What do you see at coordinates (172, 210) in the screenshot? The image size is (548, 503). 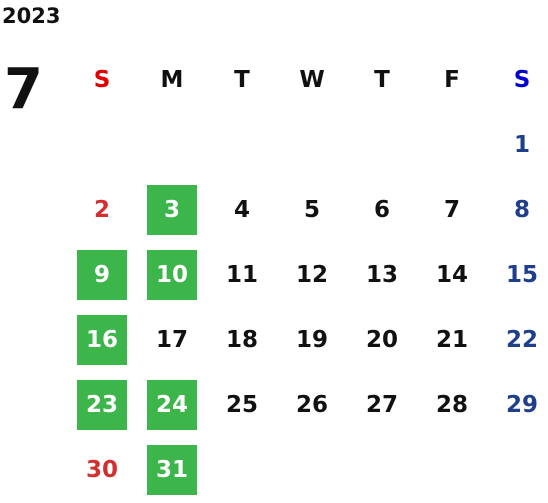 I see `day-cell: 3` at bounding box center [172, 210].